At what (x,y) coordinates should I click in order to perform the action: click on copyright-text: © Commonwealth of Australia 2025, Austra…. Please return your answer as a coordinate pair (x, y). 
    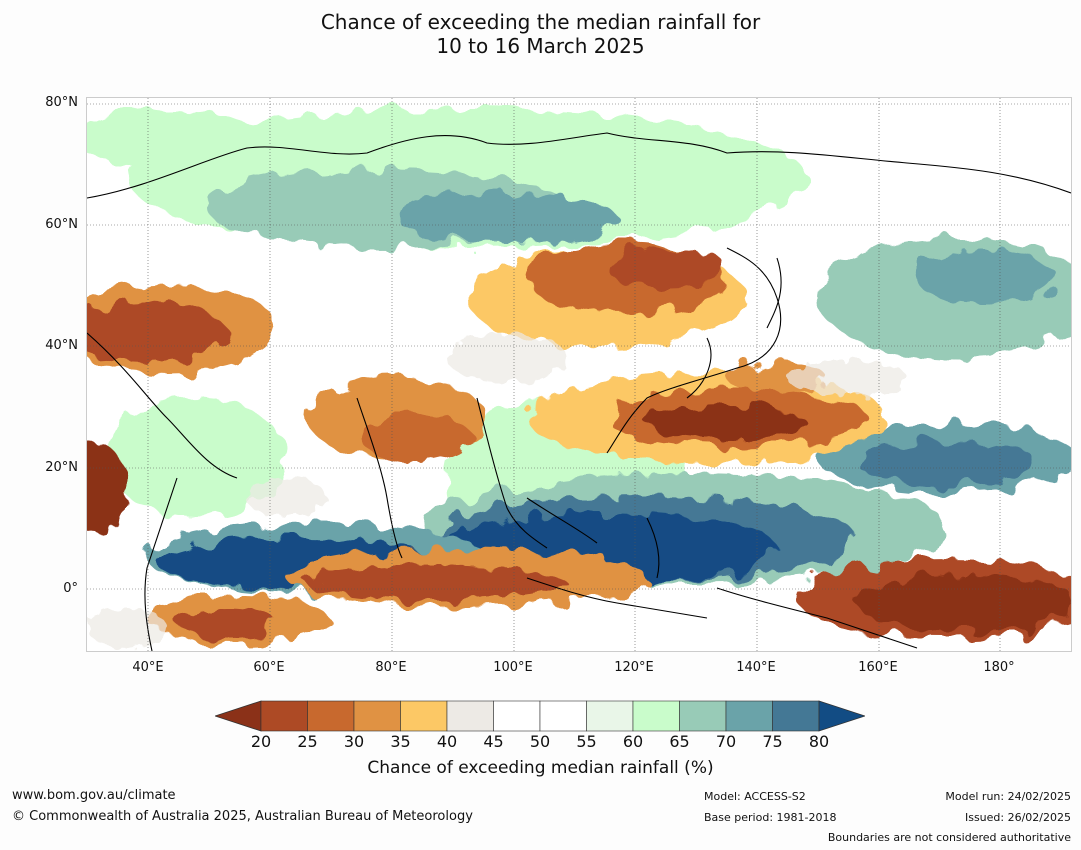
    Looking at the image, I should click on (242, 816).